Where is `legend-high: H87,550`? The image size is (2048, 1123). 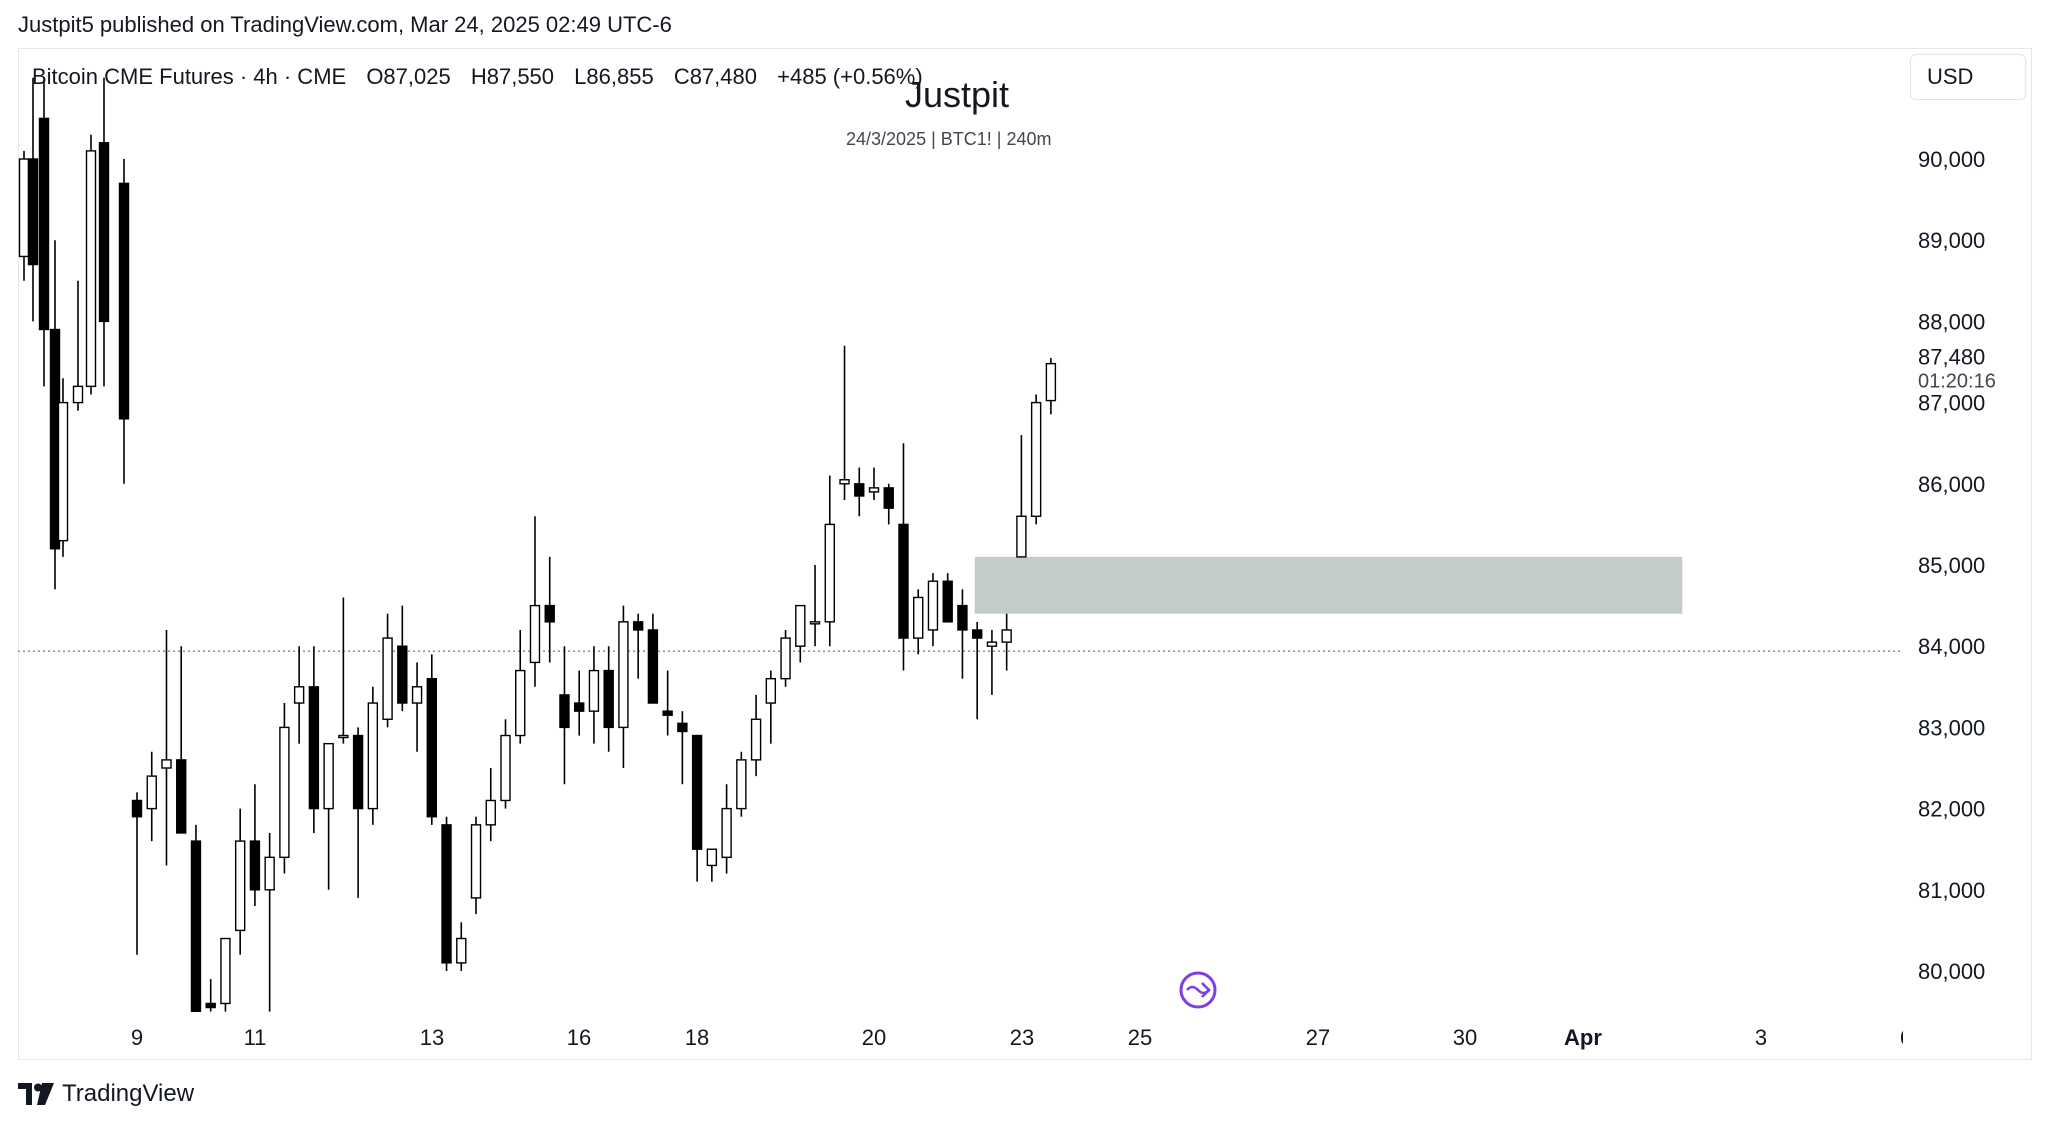
legend-high: H87,550 is located at coordinates (512, 76).